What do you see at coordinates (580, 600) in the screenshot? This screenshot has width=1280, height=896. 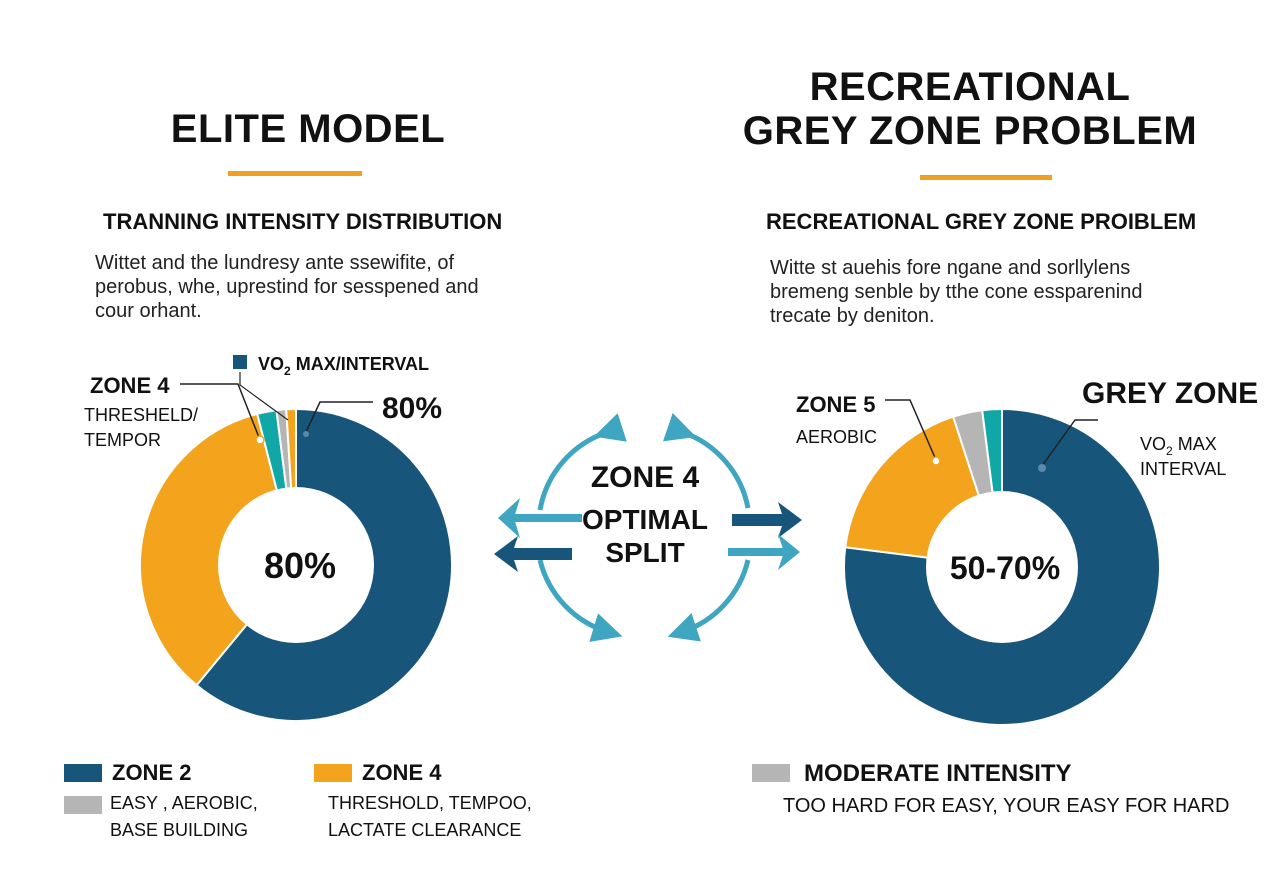 I see `arrow-arc-bottom-left` at bounding box center [580, 600].